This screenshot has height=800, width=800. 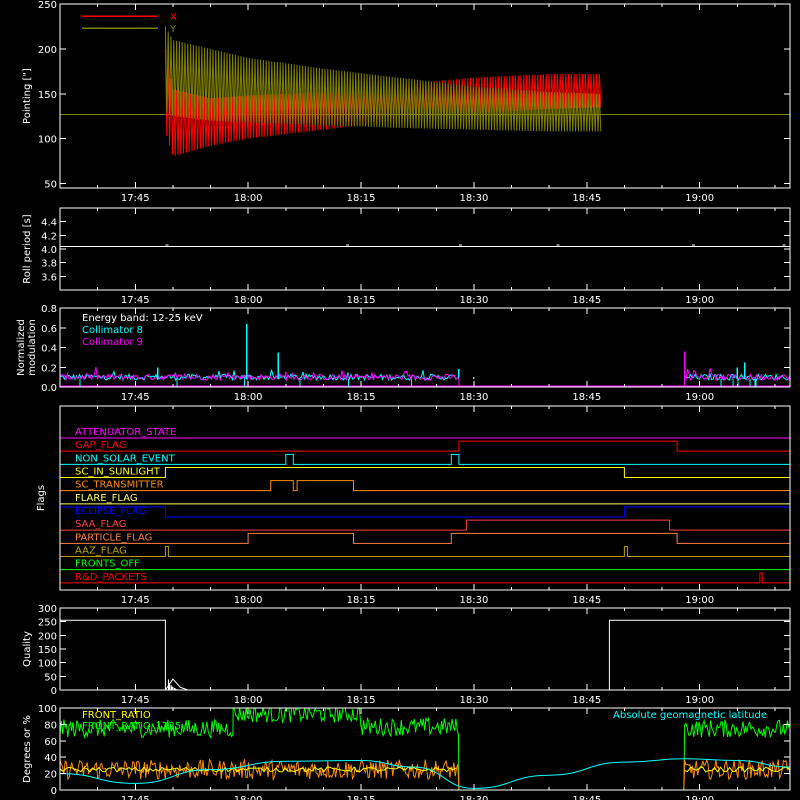 I want to click on roll-period-xtick-label: 18:30, so click(x=474, y=300).